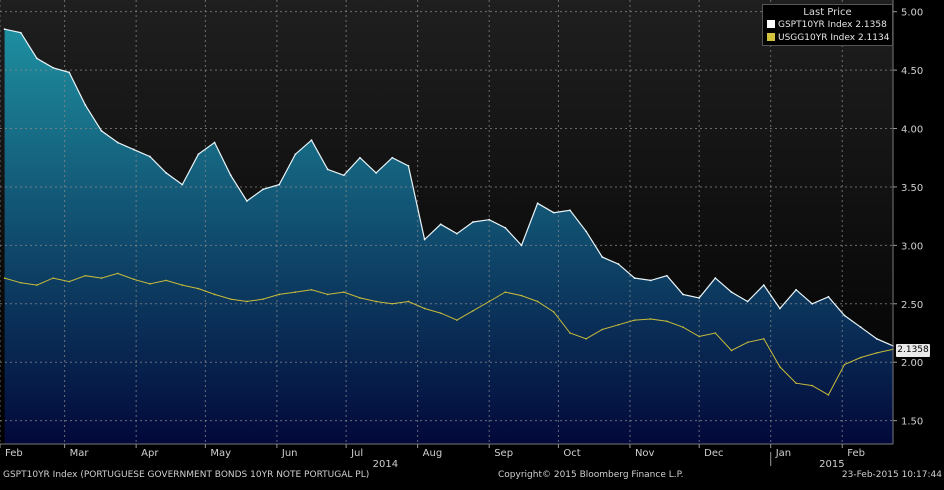 Image resolution: width=944 pixels, height=490 pixels. What do you see at coordinates (817, 38) in the screenshot?
I see `legend-label: USGG10YR Index` at bounding box center [817, 38].